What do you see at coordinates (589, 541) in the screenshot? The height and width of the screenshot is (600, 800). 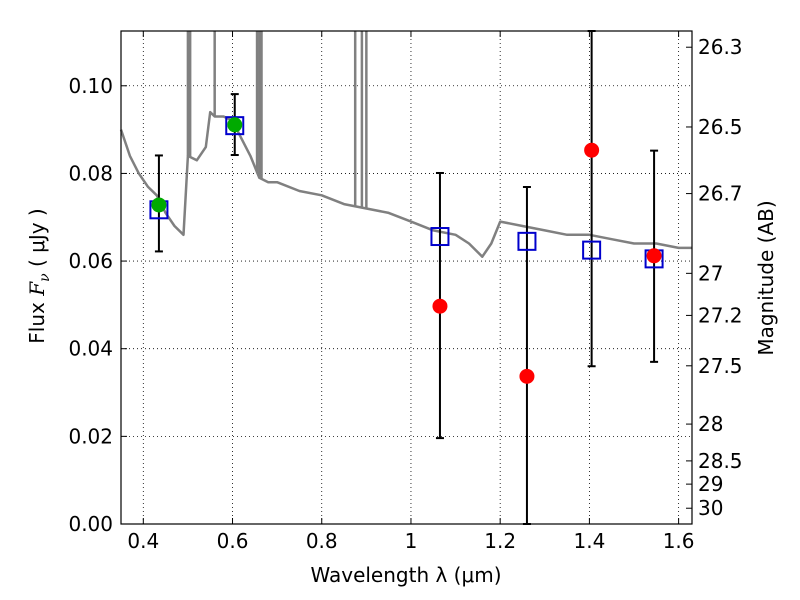 I see `x-tick-label: 1.4` at bounding box center [589, 541].